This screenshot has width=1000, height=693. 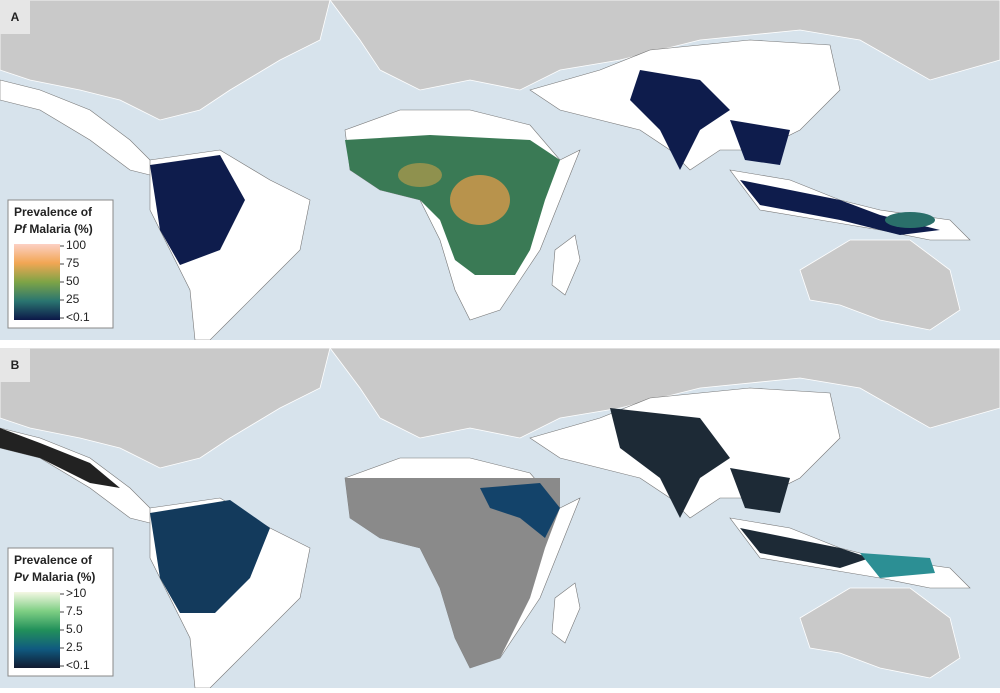 I want to click on panel-label: A, so click(x=15, y=17).